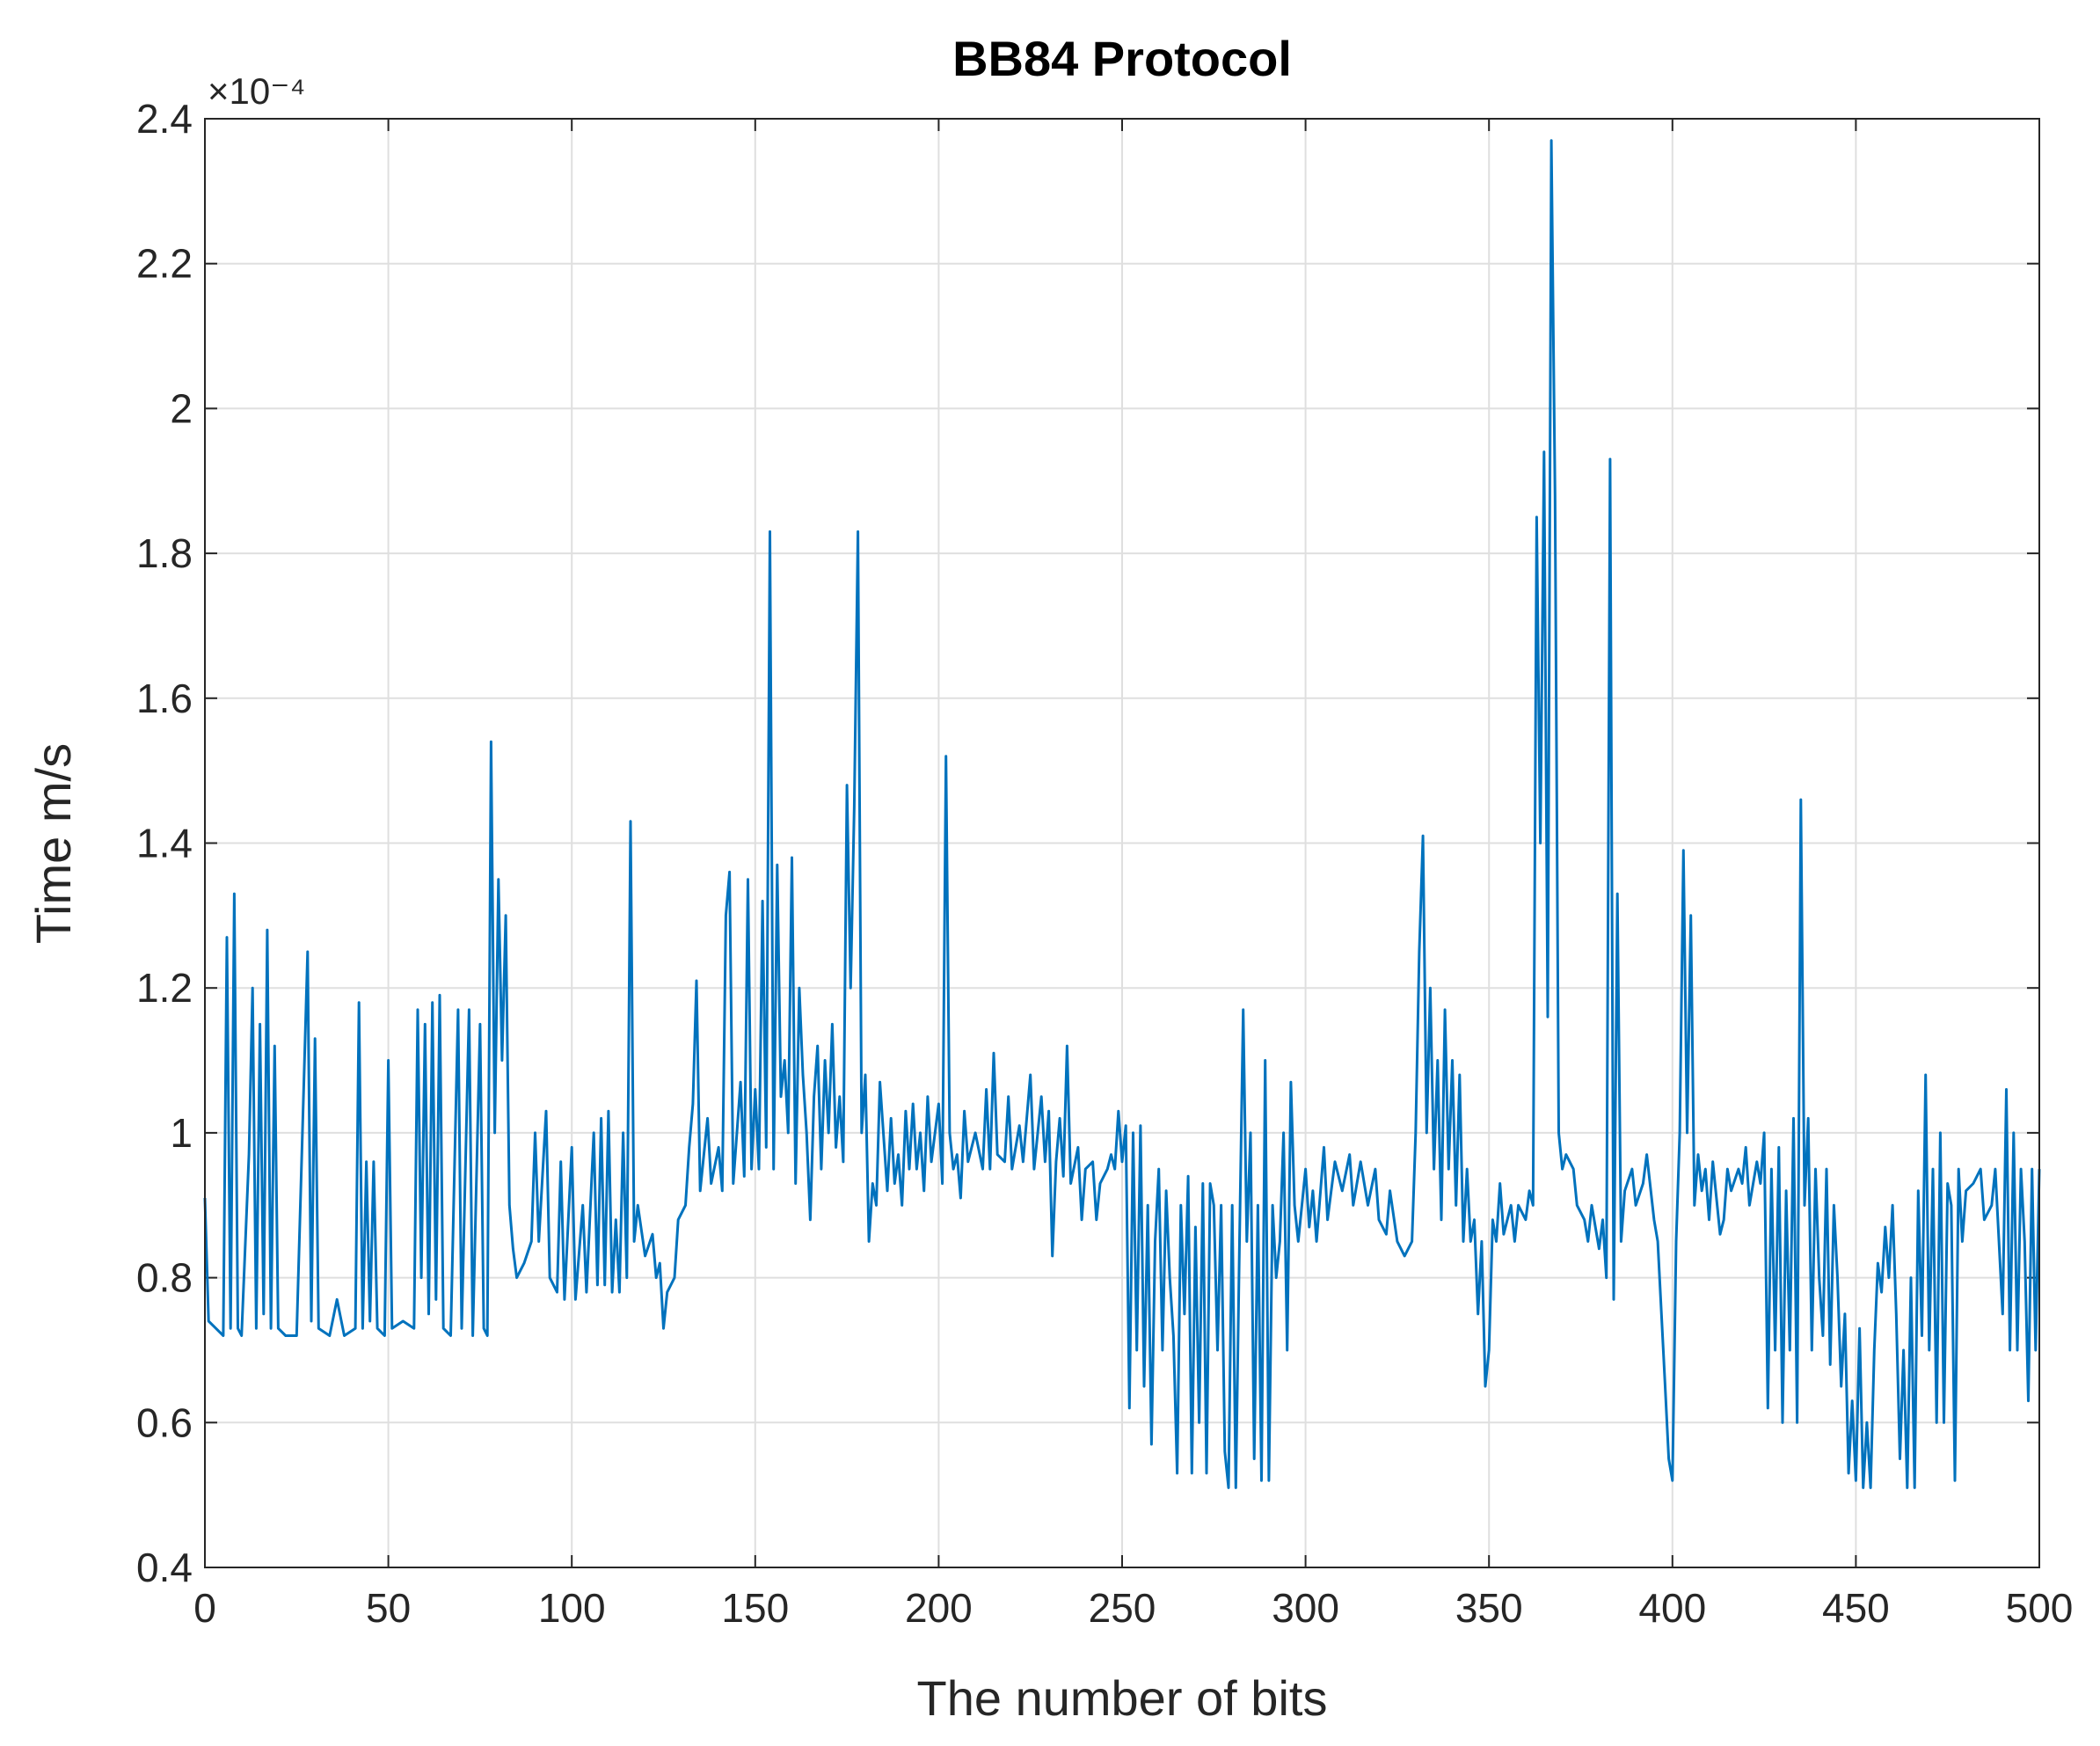 This screenshot has height=1746, width=2100. I want to click on x-tick-label: 500, so click(2040, 1608).